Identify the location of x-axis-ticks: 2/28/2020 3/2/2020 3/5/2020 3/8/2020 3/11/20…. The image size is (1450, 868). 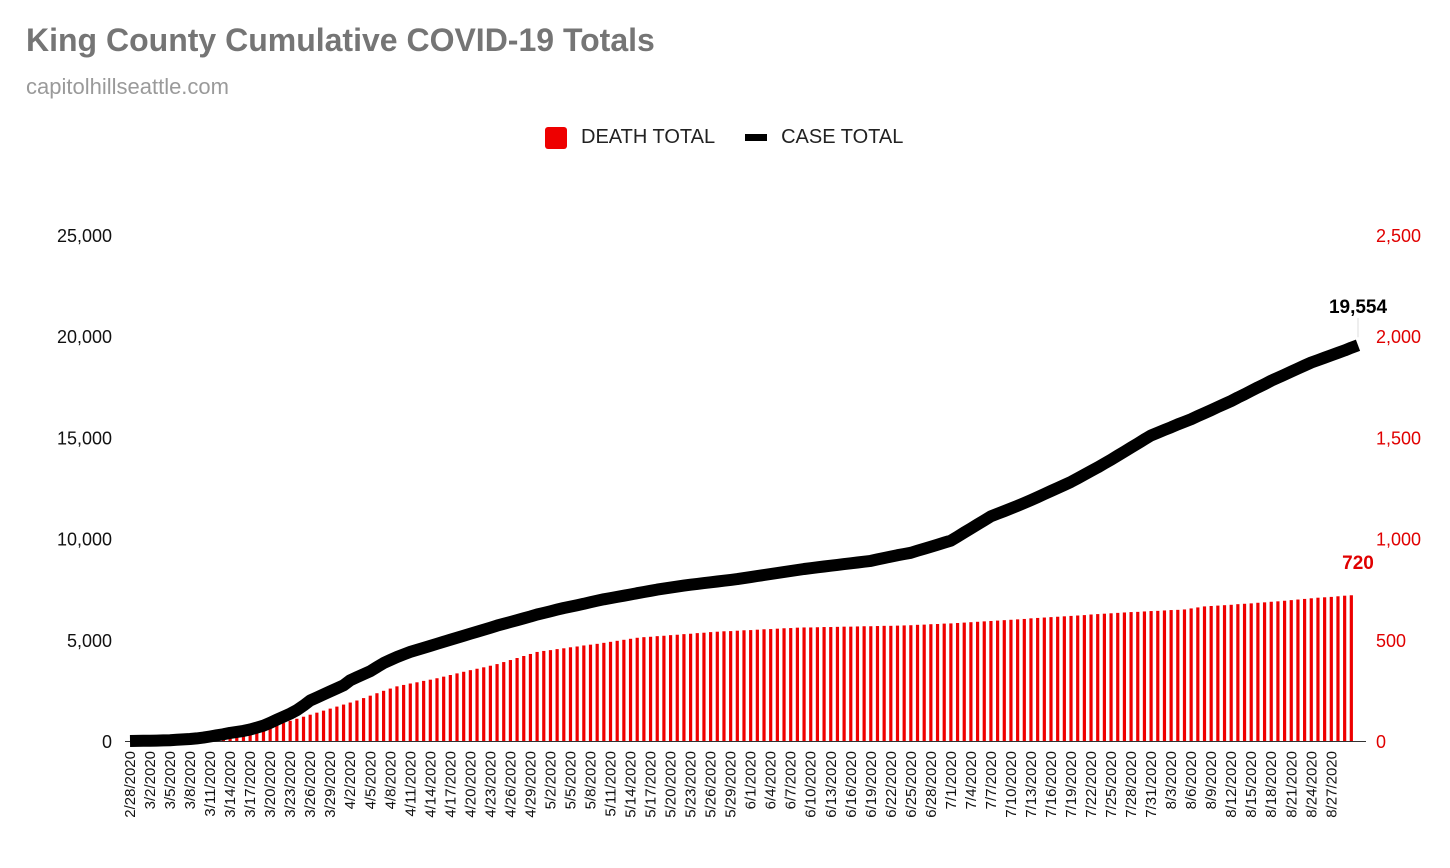
(731, 784).